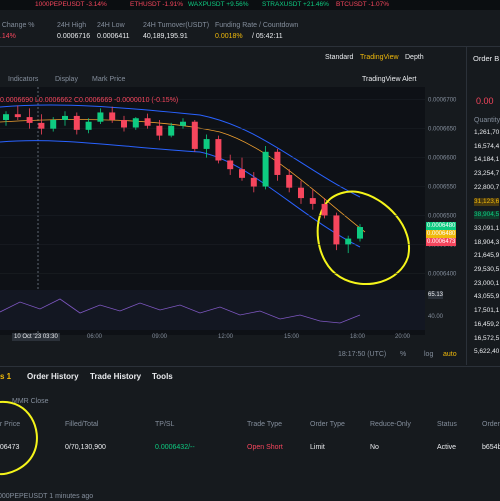  Describe the element at coordinates (403, 337) in the screenshot. I see `time-tick: 20:00` at that location.